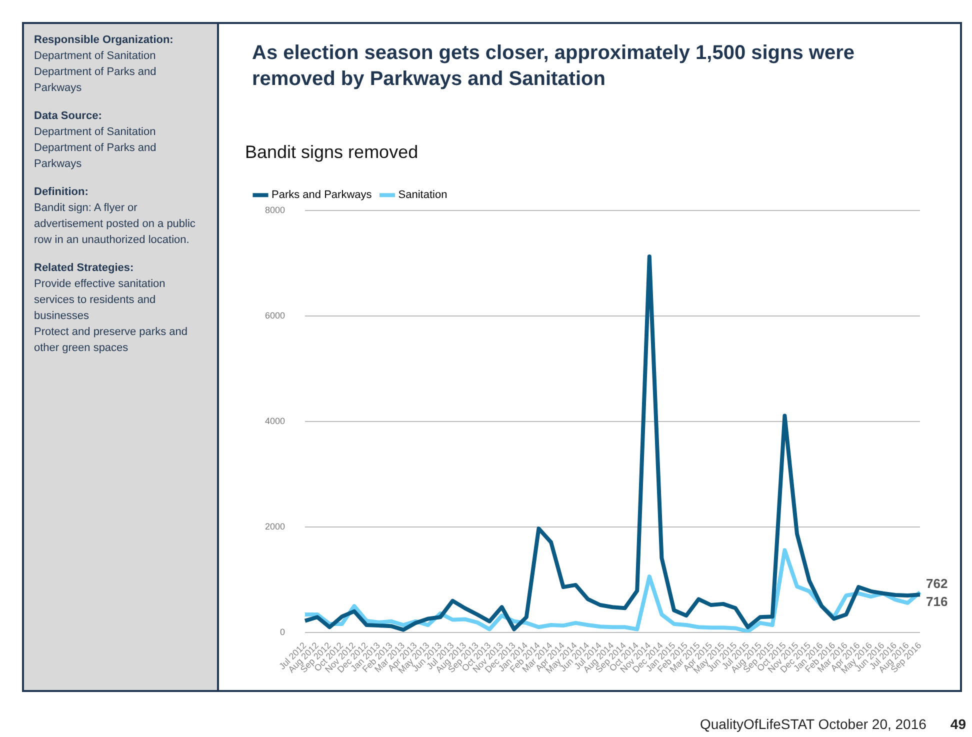 The width and height of the screenshot is (972, 737). Describe the element at coordinates (554, 66) in the screenshot. I see `chart-title: As election season gets closer, approximately 1,500 signs were removed by Parkways and Sanitation` at that location.